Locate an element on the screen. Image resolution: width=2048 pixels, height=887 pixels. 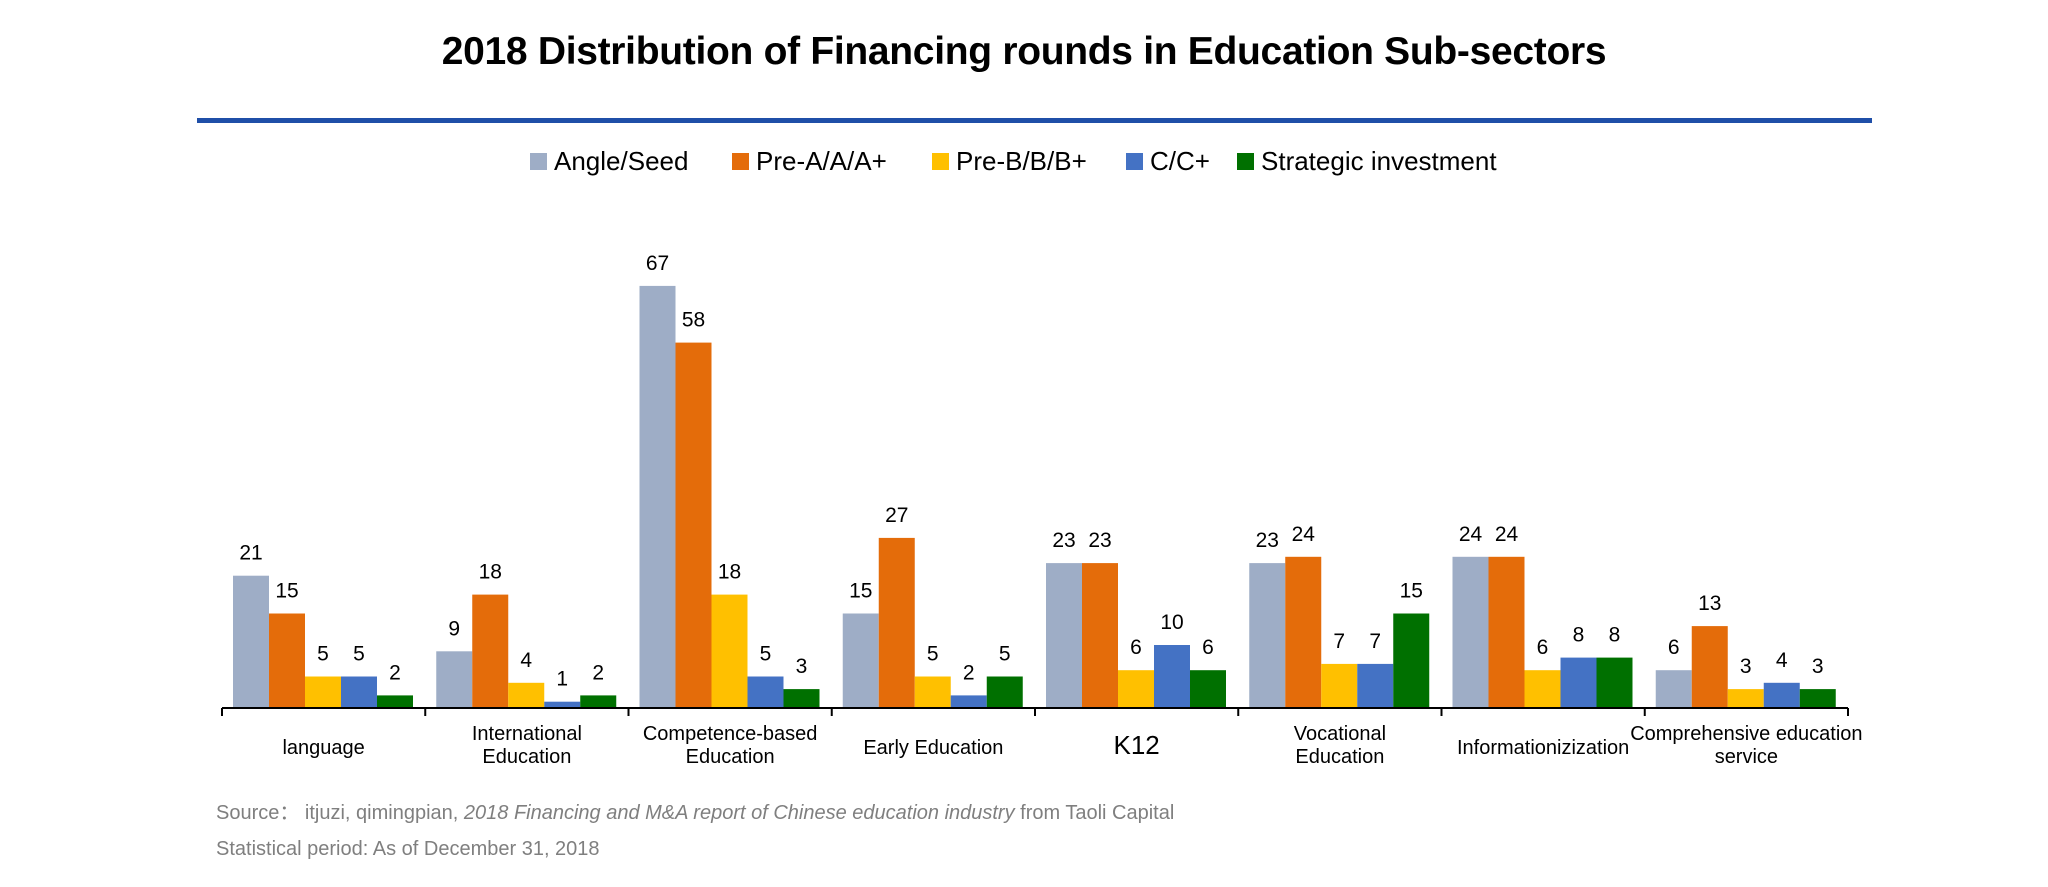
bar-angle-seed-informationizization is located at coordinates (1470, 632).